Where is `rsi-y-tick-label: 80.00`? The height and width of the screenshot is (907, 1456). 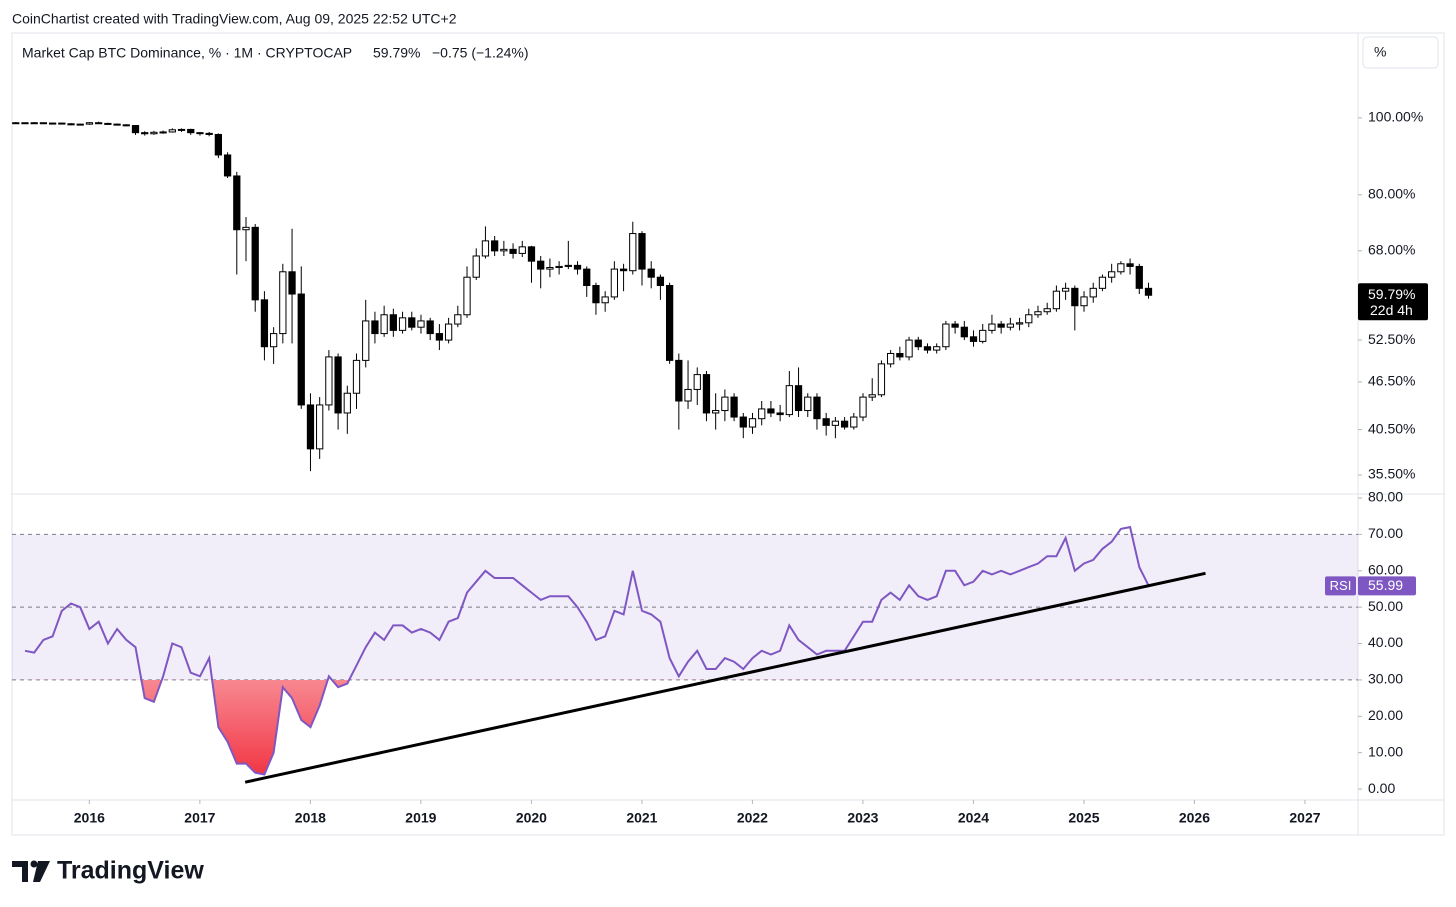
rsi-y-tick-label: 80.00 is located at coordinates (1385, 497).